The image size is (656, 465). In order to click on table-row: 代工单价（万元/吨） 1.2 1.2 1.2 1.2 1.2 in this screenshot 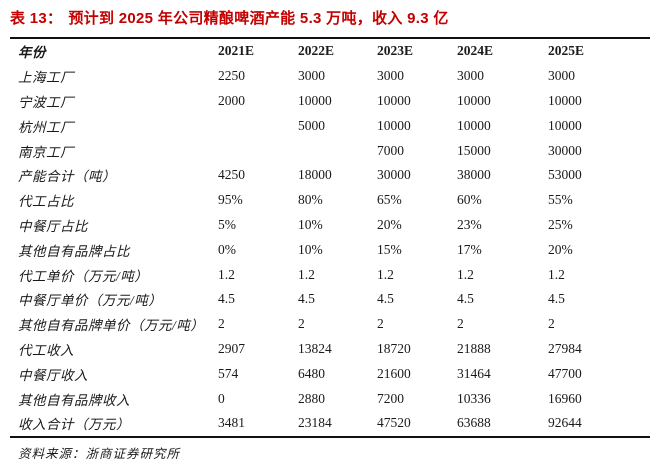, I will do `click(334, 274)`.